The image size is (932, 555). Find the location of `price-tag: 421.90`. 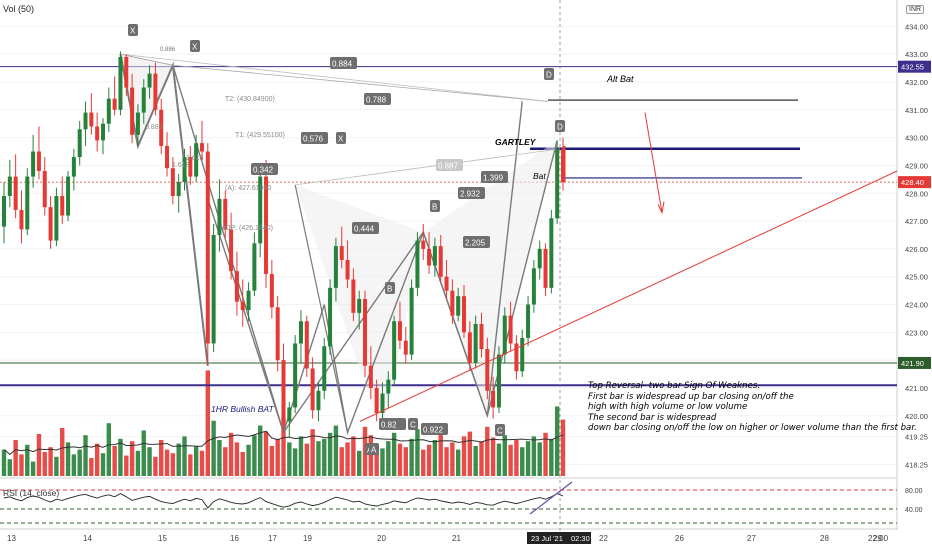

price-tag: 421.90 is located at coordinates (912, 363).